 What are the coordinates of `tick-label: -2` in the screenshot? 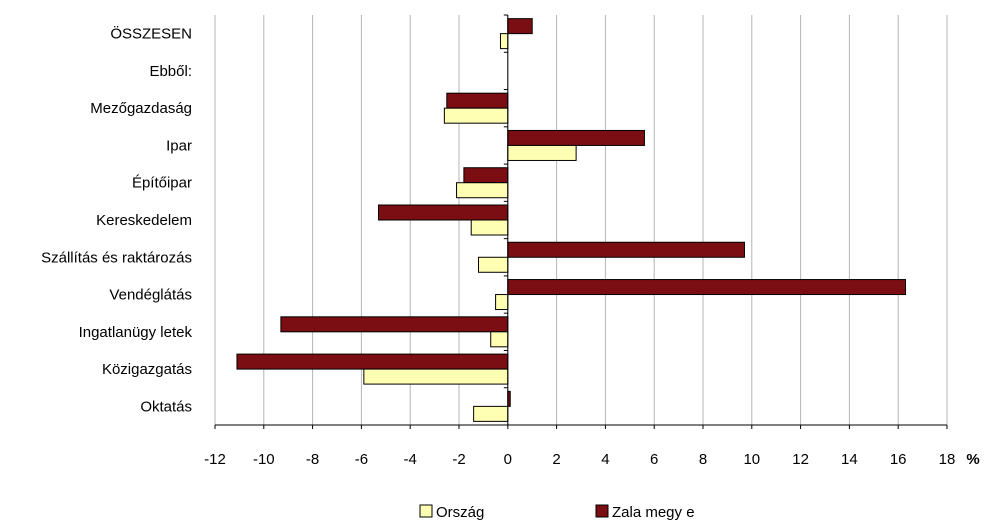 It's located at (458, 459).